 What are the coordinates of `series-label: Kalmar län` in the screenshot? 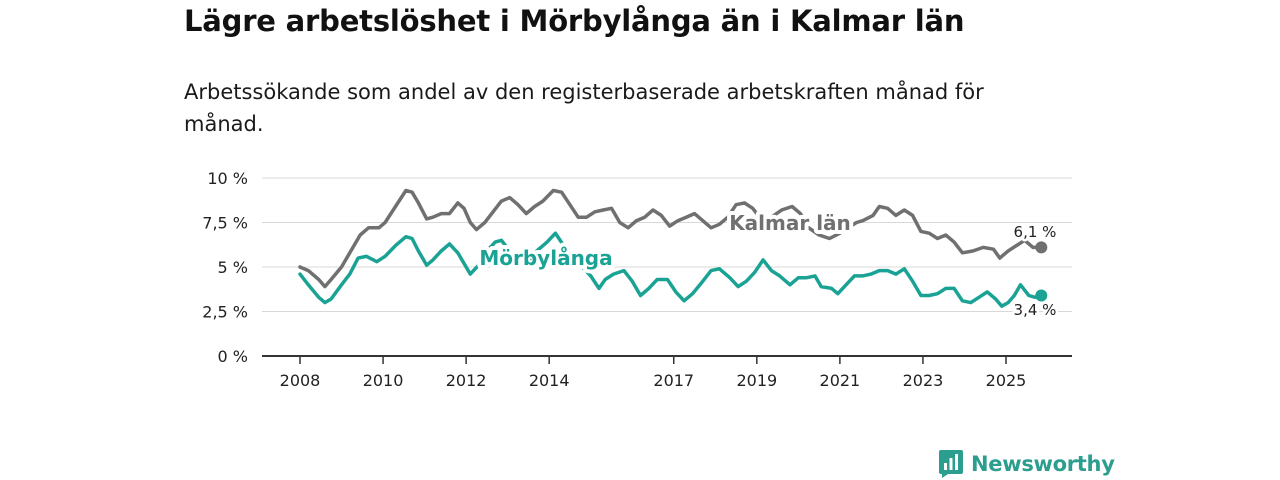 It's located at (790, 223).